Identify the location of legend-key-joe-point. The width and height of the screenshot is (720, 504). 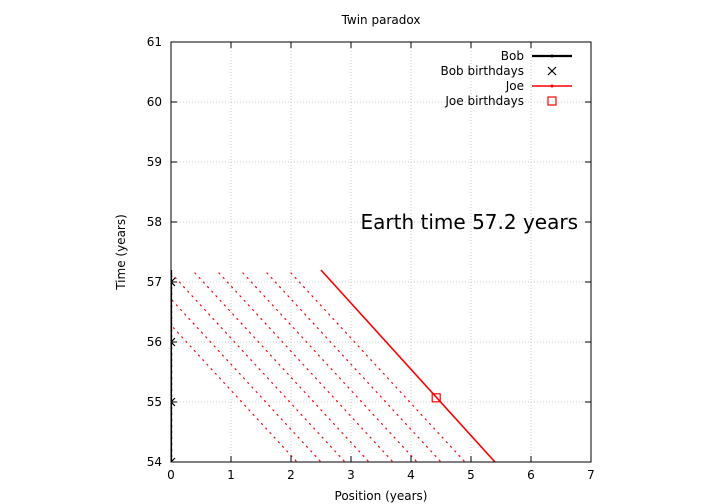
(552, 86).